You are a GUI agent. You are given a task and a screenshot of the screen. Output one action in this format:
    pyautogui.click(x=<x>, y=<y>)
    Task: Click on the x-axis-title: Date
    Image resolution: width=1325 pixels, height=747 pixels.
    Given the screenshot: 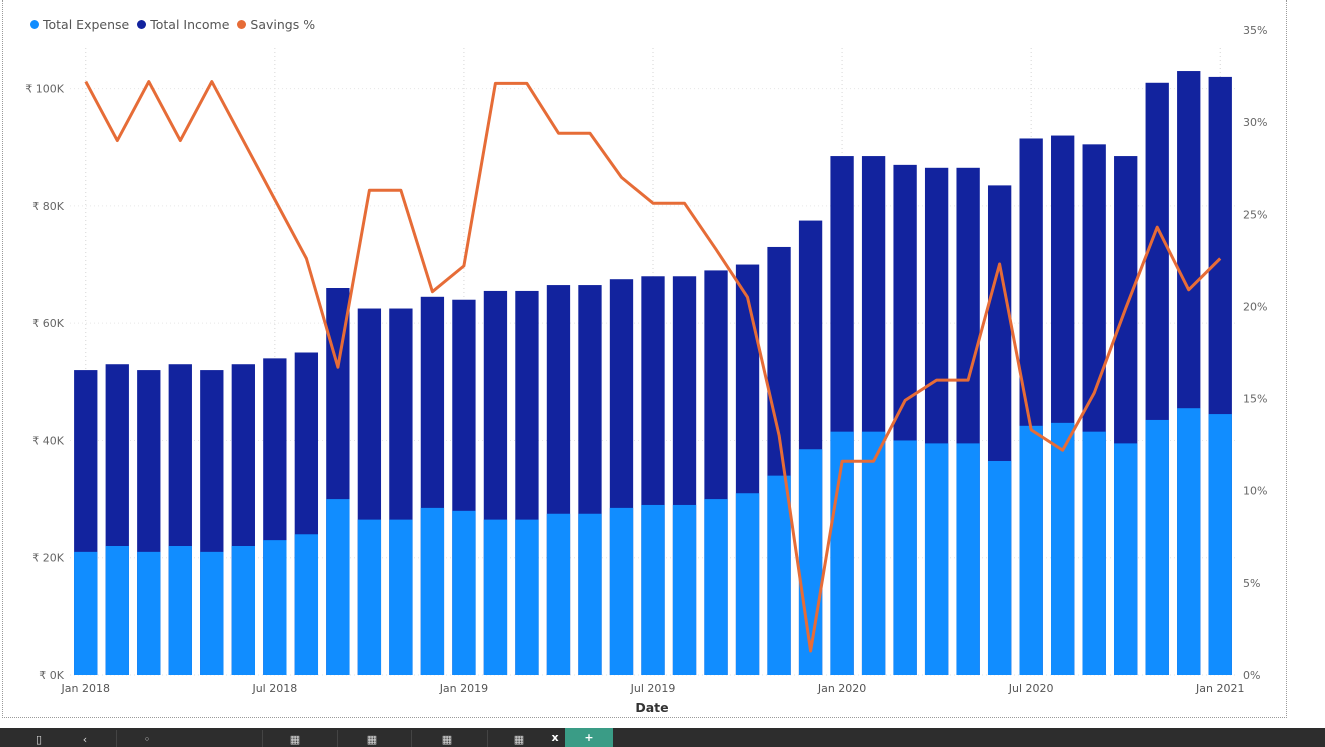 What is the action you would take?
    pyautogui.click(x=651, y=707)
    